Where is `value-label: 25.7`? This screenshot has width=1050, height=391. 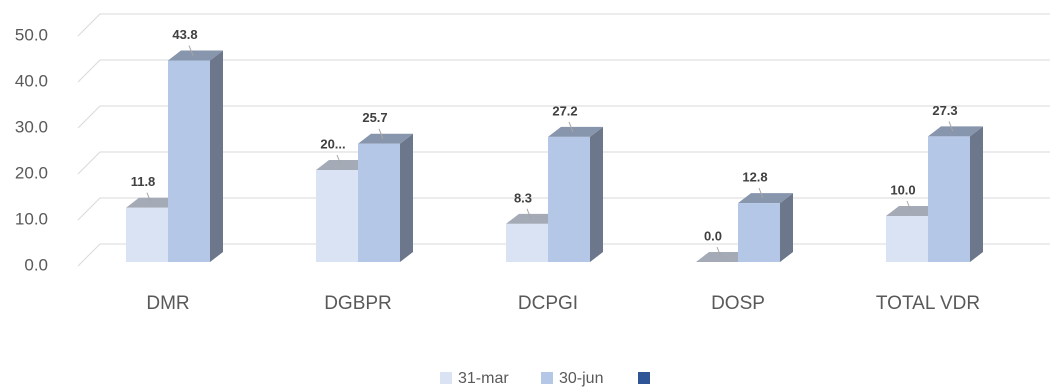
value-label: 25.7 is located at coordinates (374, 117).